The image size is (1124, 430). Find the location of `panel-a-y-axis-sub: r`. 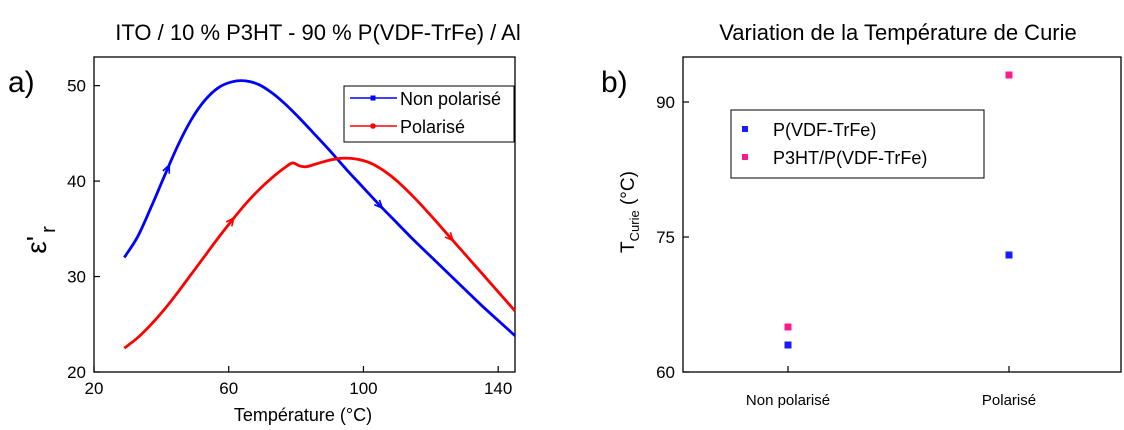

panel-a-y-axis-sub: r is located at coordinates (49, 229).